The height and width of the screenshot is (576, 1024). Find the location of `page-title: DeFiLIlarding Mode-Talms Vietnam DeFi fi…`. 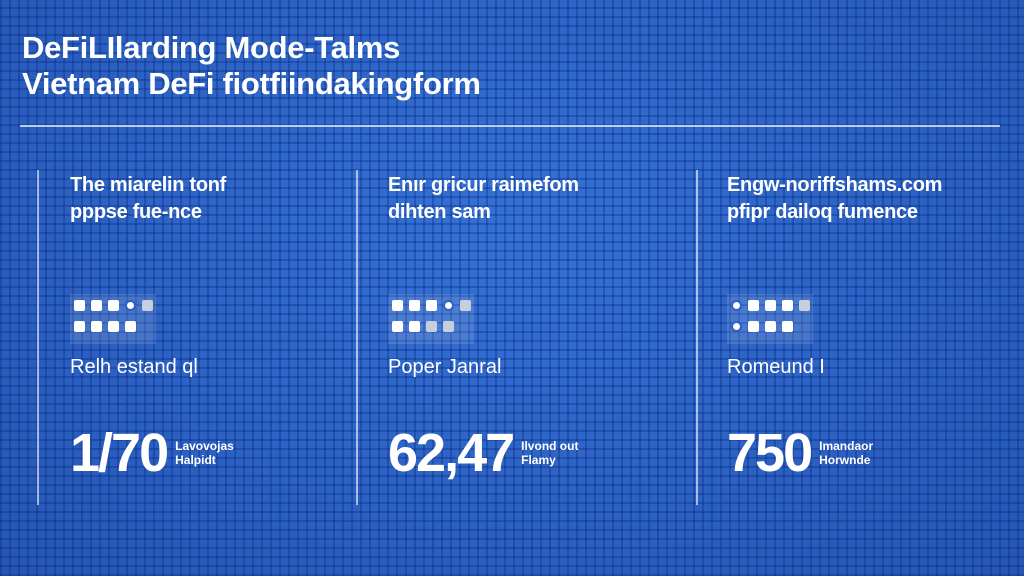

page-title: DeFiLIlarding Mode-Talms Vietnam DeFi fi… is located at coordinates (251, 66).